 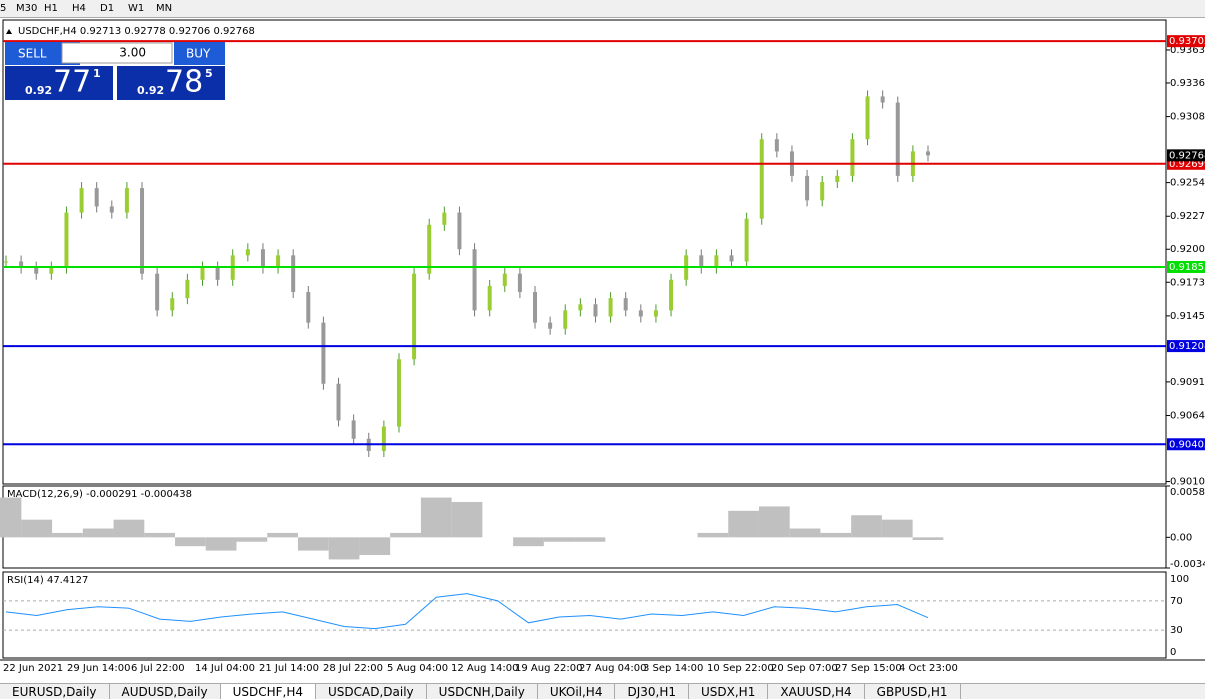 What do you see at coordinates (184, 82) in the screenshot?
I see `price-pips: 78` at bounding box center [184, 82].